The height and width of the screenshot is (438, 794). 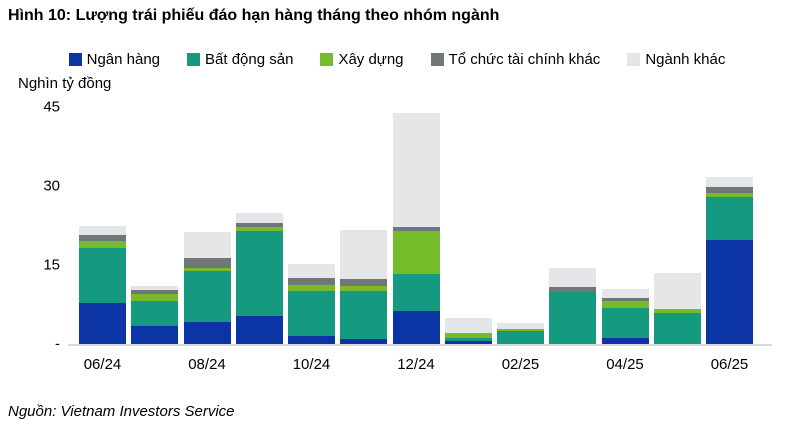 What do you see at coordinates (194, 59) in the screenshot?
I see `legend-swatch-bat-dong-san` at bounding box center [194, 59].